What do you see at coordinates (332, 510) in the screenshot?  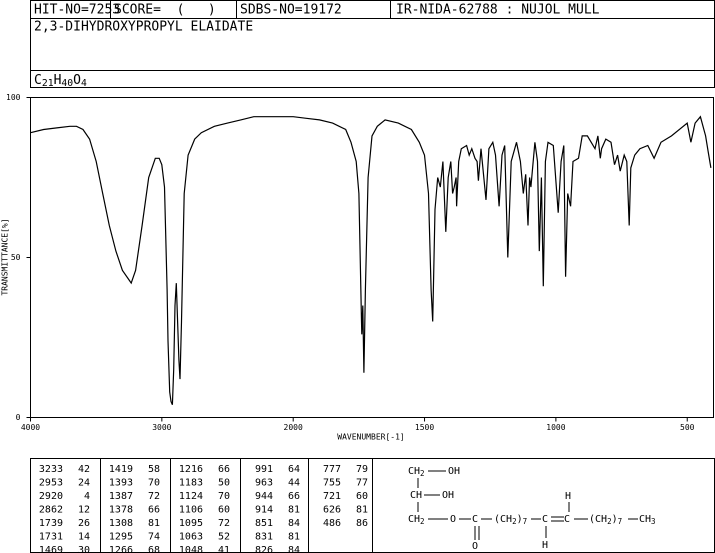 I see `peak-wavenumber: 626` at bounding box center [332, 510].